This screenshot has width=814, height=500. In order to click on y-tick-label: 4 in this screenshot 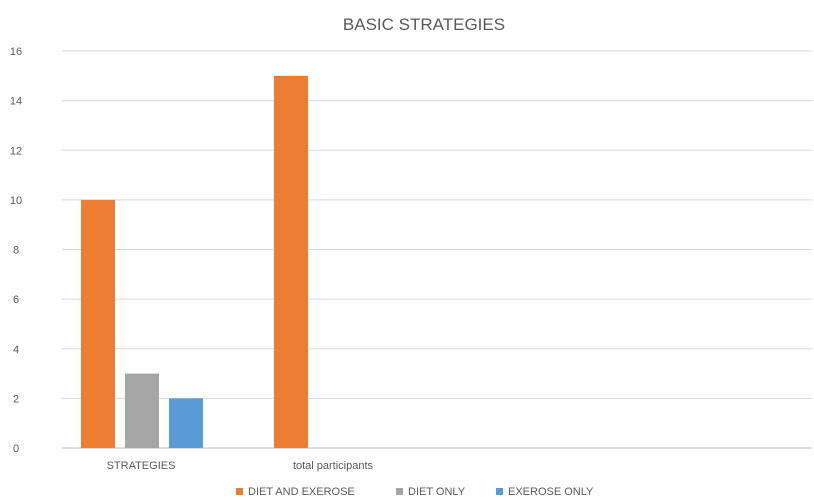, I will do `click(16, 350)`.